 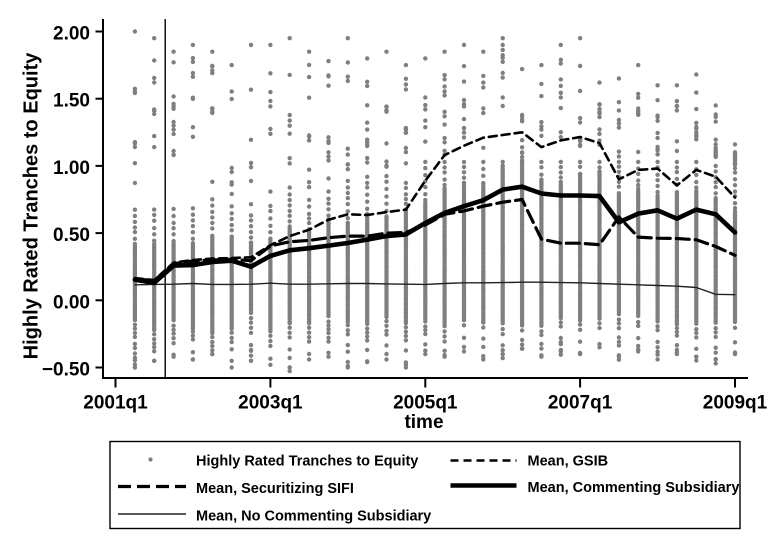 What do you see at coordinates (735, 403) in the screenshot?
I see `svg-text: 2009q1` at bounding box center [735, 403].